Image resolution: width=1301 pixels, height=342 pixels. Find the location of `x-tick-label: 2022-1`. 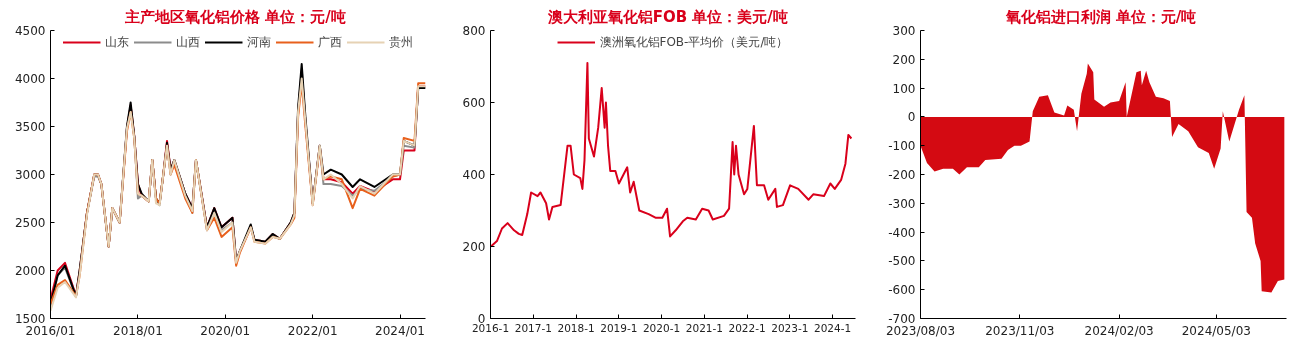

x-tick-label: 2022-1 is located at coordinates (747, 327).